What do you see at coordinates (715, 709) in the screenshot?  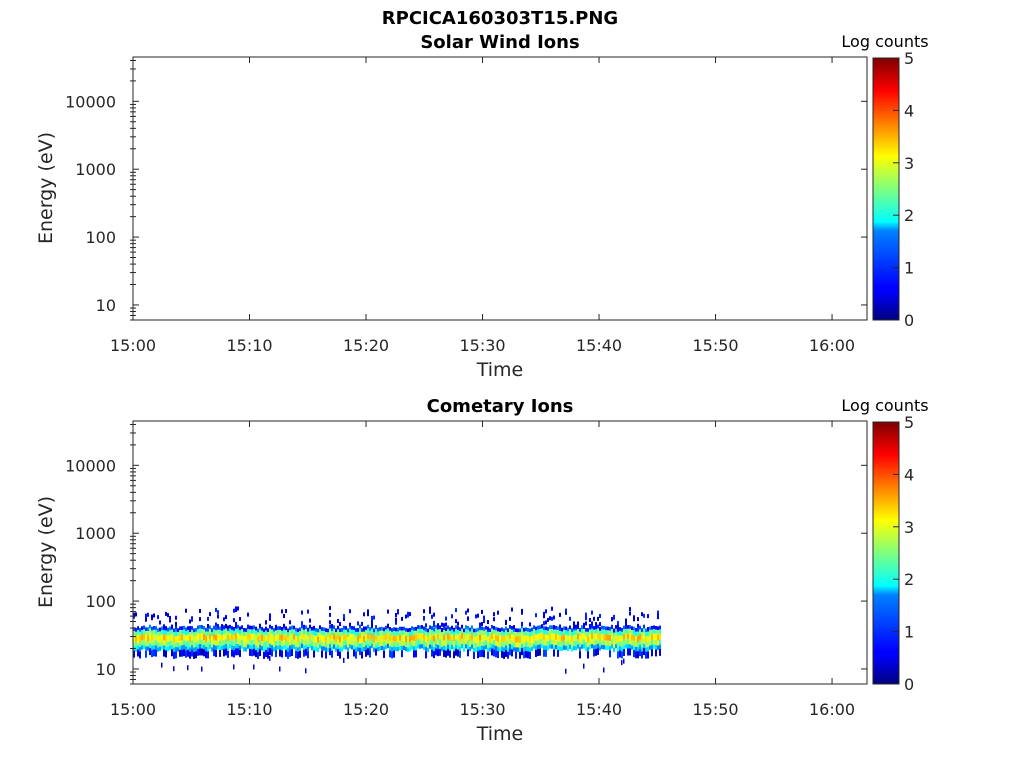 I see `x-tick-label: 15:50` at bounding box center [715, 709].